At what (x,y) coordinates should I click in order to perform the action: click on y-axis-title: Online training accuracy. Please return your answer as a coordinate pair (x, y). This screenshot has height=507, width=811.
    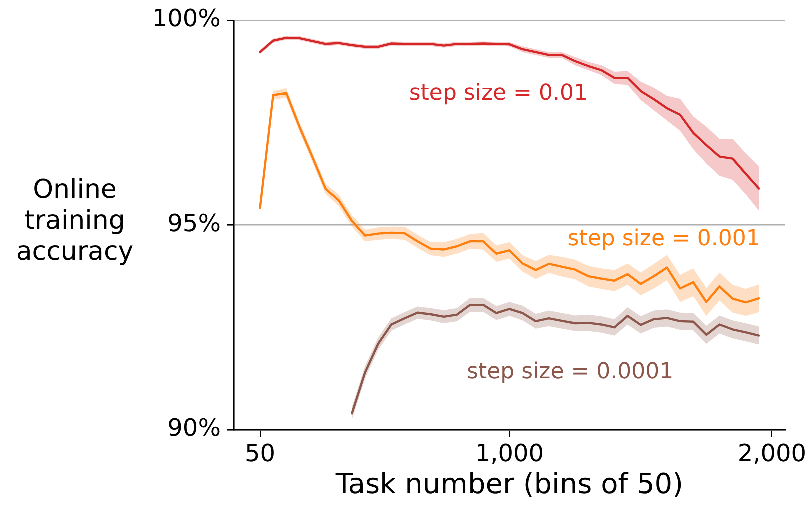
    Looking at the image, I should click on (75, 221).